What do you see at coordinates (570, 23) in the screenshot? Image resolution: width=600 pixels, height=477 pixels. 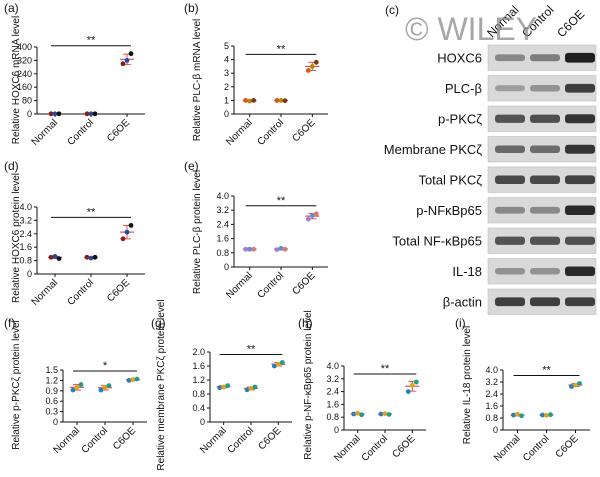 I see `lane-label: C6OE` at bounding box center [570, 23].